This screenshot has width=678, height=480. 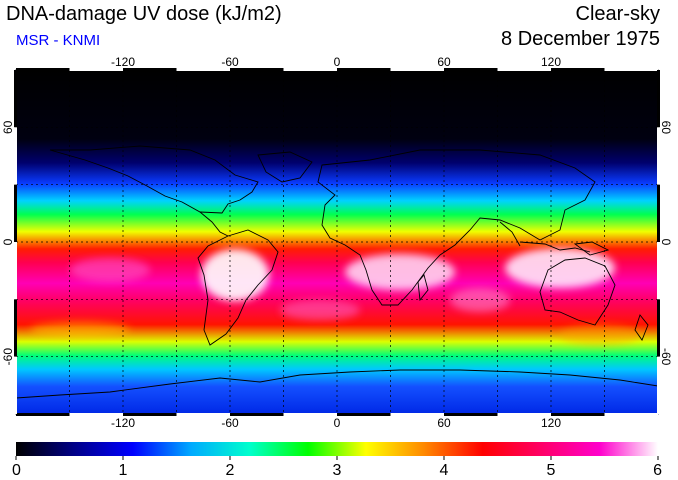 What do you see at coordinates (230, 470) in the screenshot?
I see `colorbar-tick-label: 2` at bounding box center [230, 470].